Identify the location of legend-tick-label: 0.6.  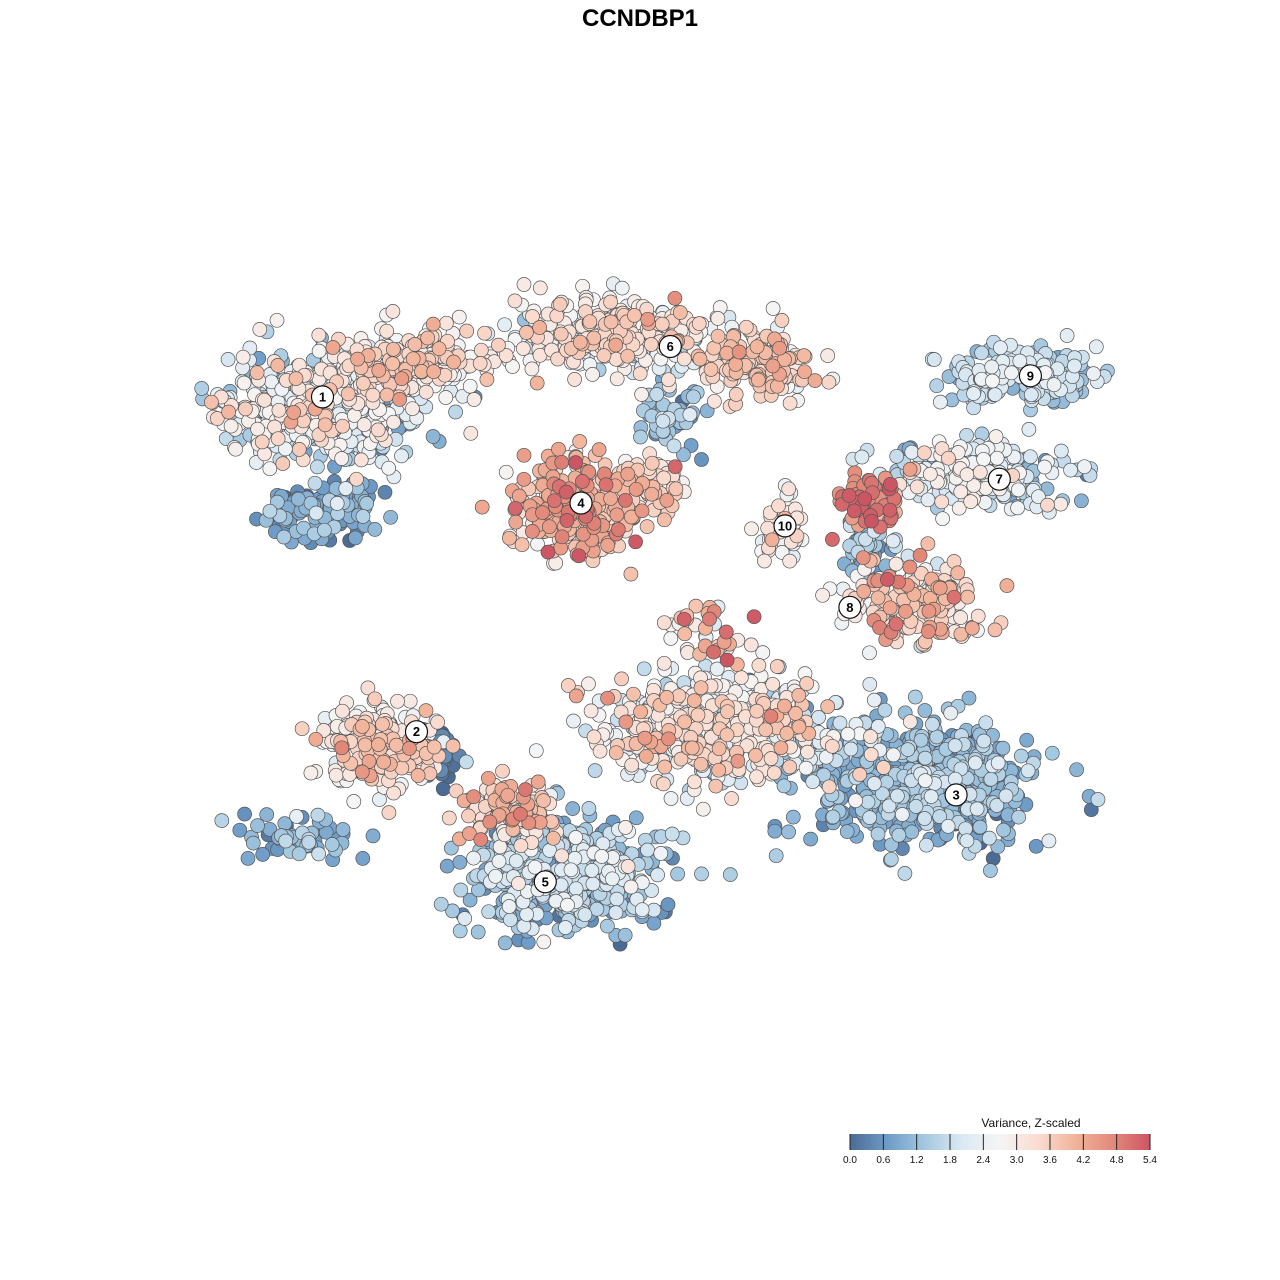
(883, 1160).